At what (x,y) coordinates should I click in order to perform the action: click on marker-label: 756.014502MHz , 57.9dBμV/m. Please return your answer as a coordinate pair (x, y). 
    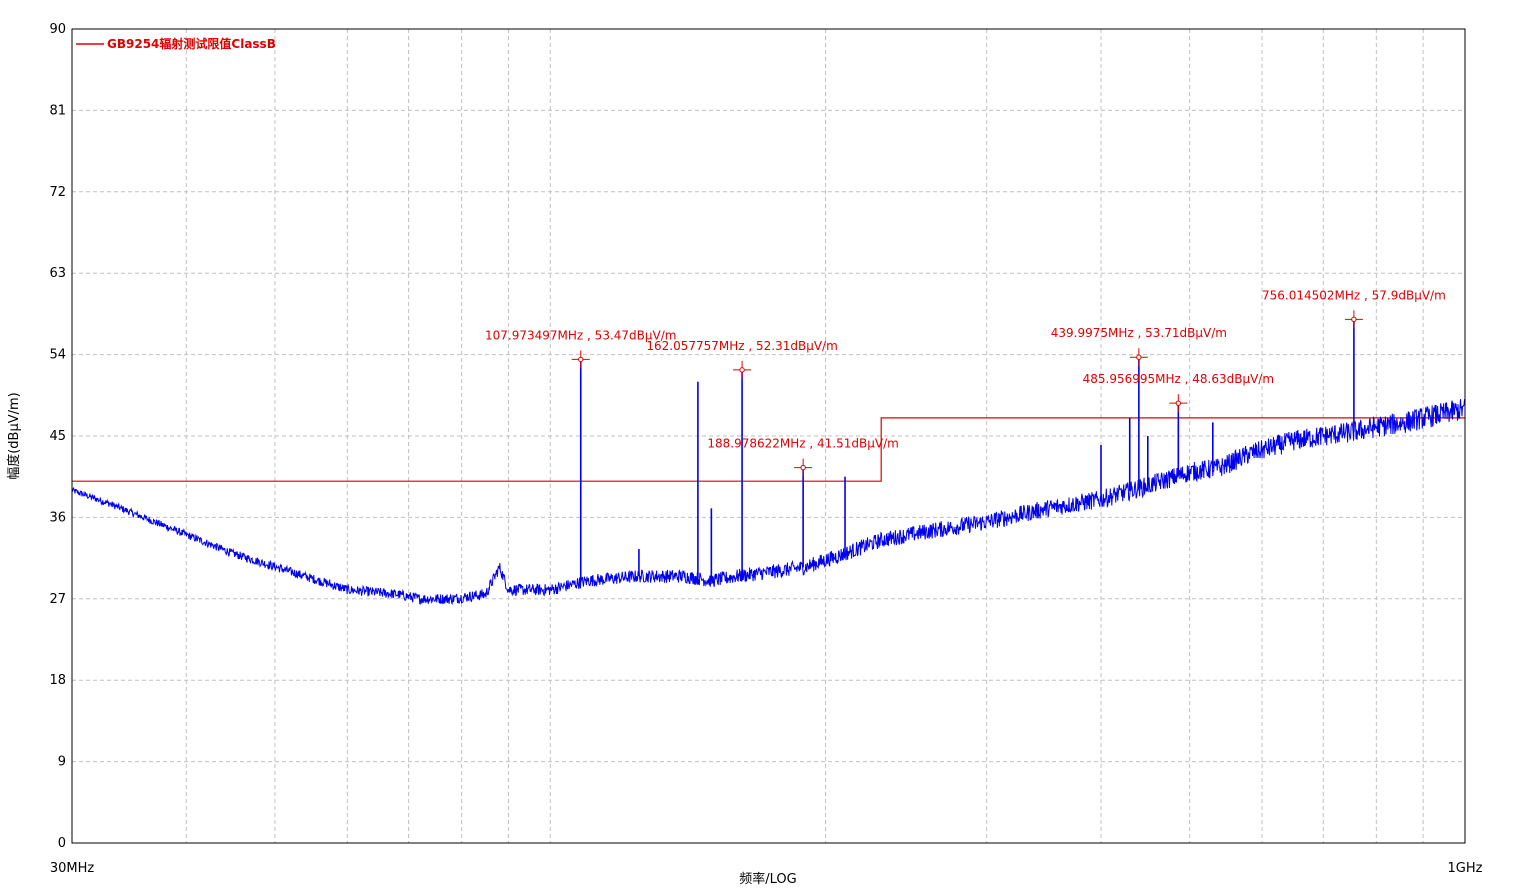
    Looking at the image, I should click on (1354, 295).